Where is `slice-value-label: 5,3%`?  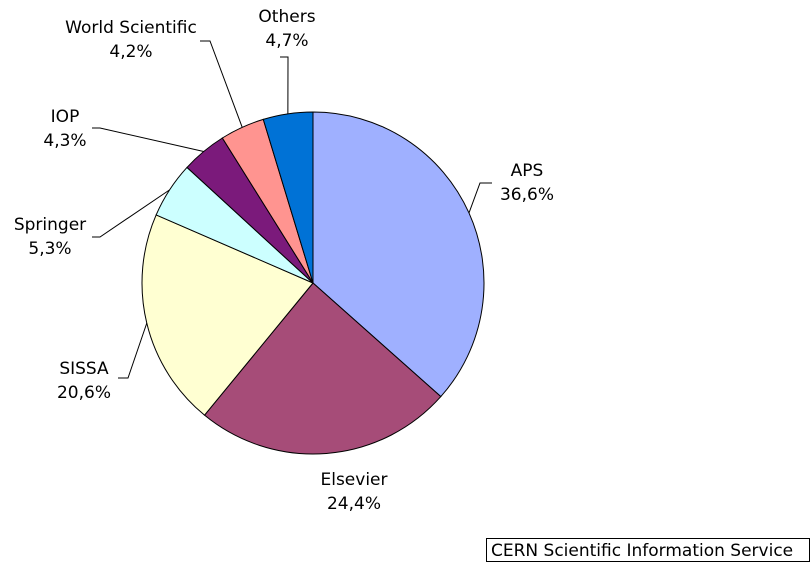 slice-value-label: 5,3% is located at coordinates (49, 249).